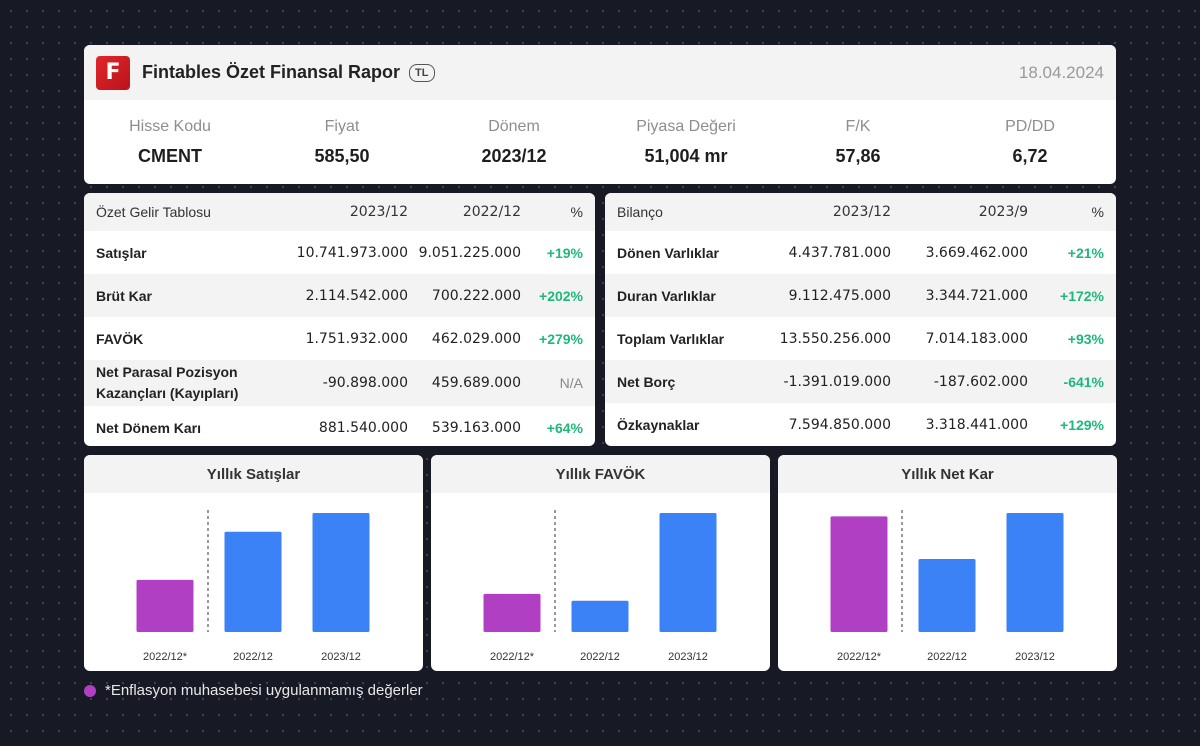  I want to click on report-title: Fintables Özet Finansal Rapor, so click(271, 72).